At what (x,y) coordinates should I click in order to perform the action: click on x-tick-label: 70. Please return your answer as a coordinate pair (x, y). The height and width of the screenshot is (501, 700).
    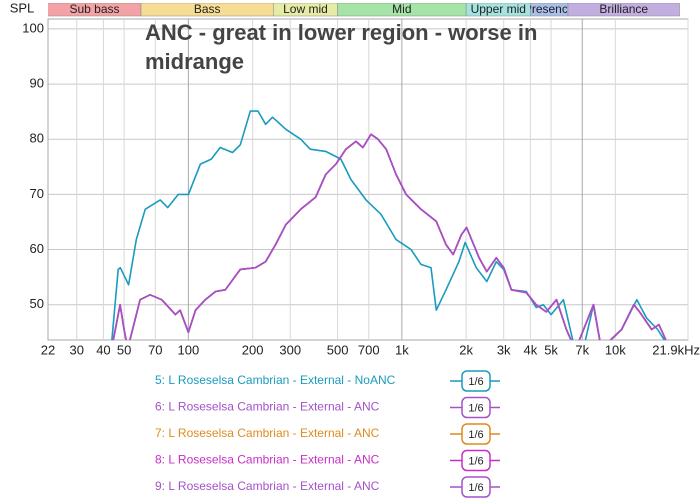
    Looking at the image, I should click on (155, 349).